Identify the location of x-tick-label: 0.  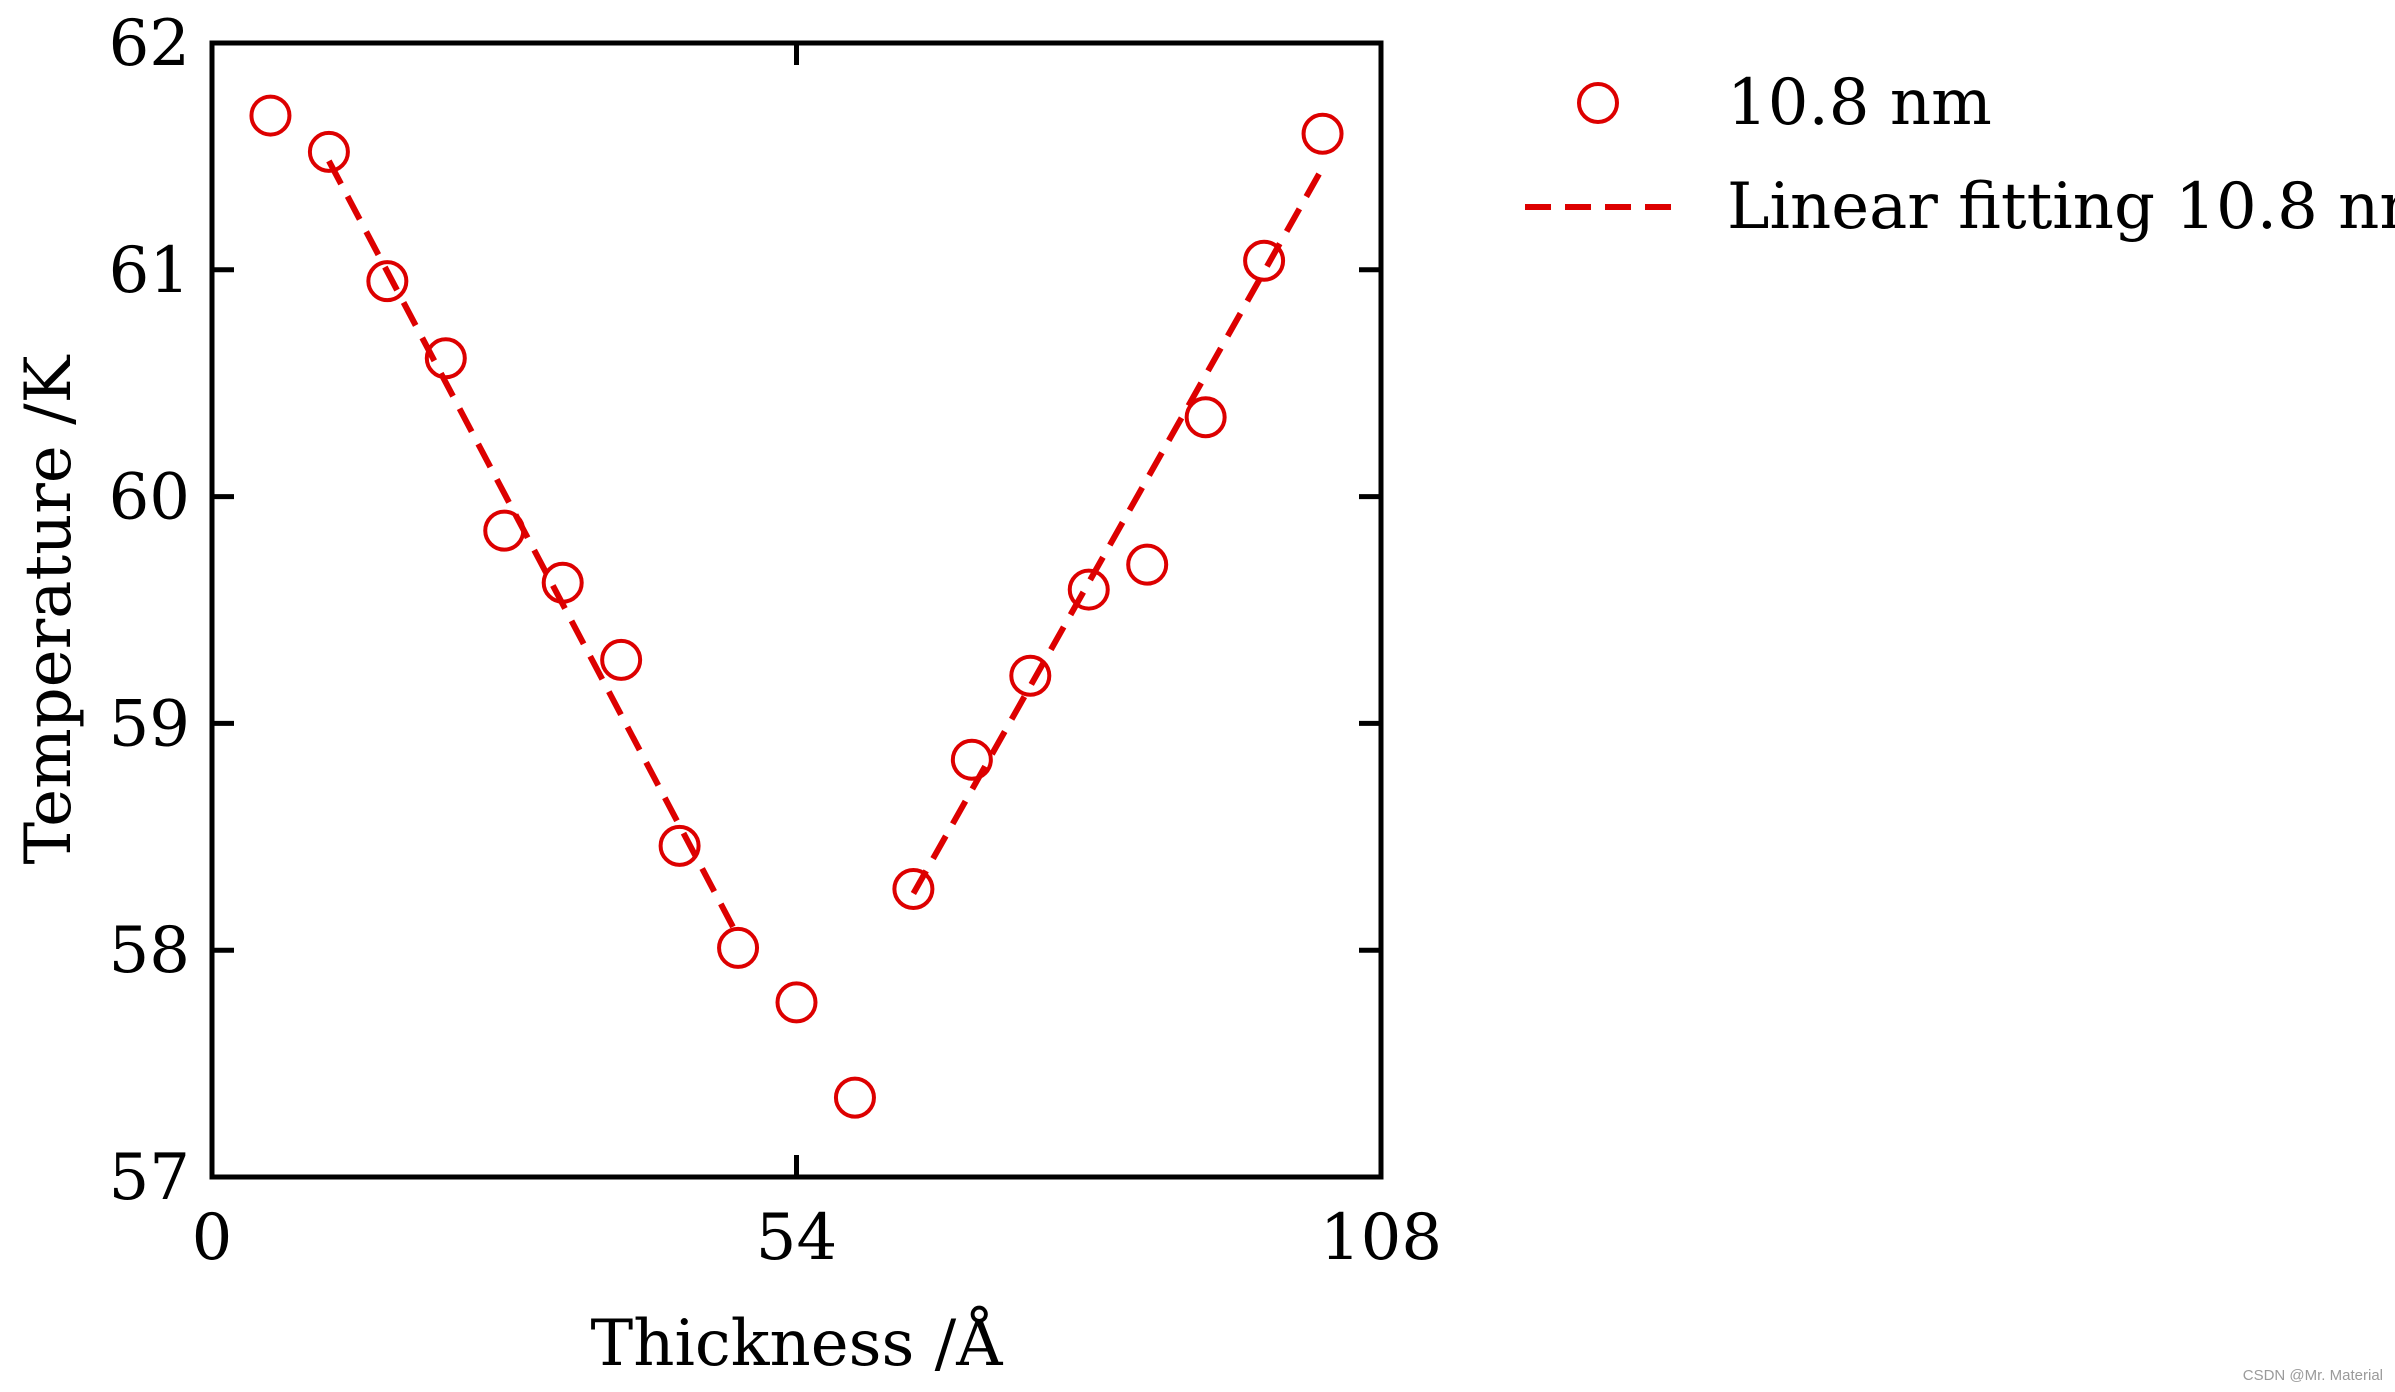
(212, 1238).